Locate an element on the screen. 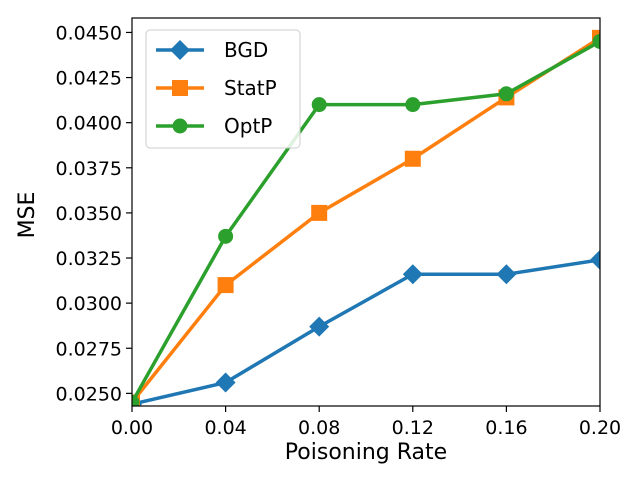 This screenshot has width=640, height=480. legend-marker-optp is located at coordinates (180, 126).